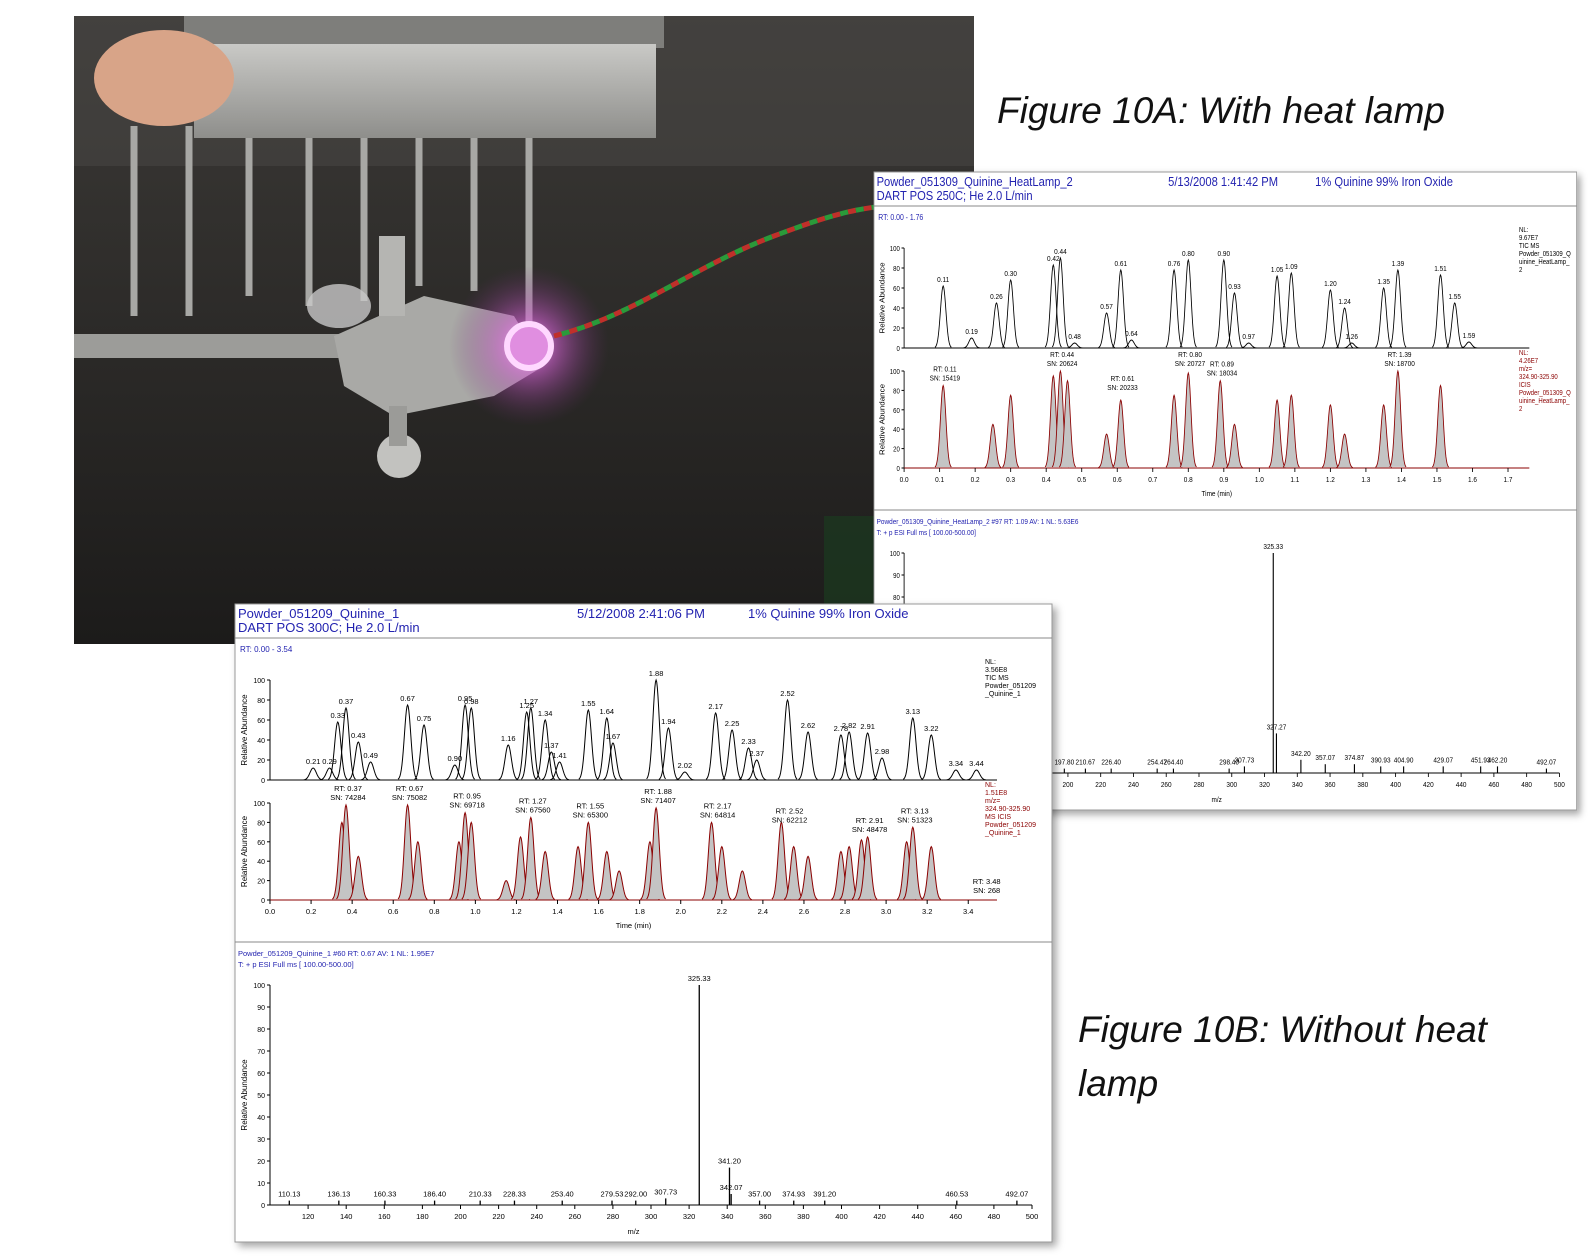 Image resolution: width=1591 pixels, height=1257 pixels. What do you see at coordinates (1106, 308) in the screenshot?
I see `peak-label: 0.57` at bounding box center [1106, 308].